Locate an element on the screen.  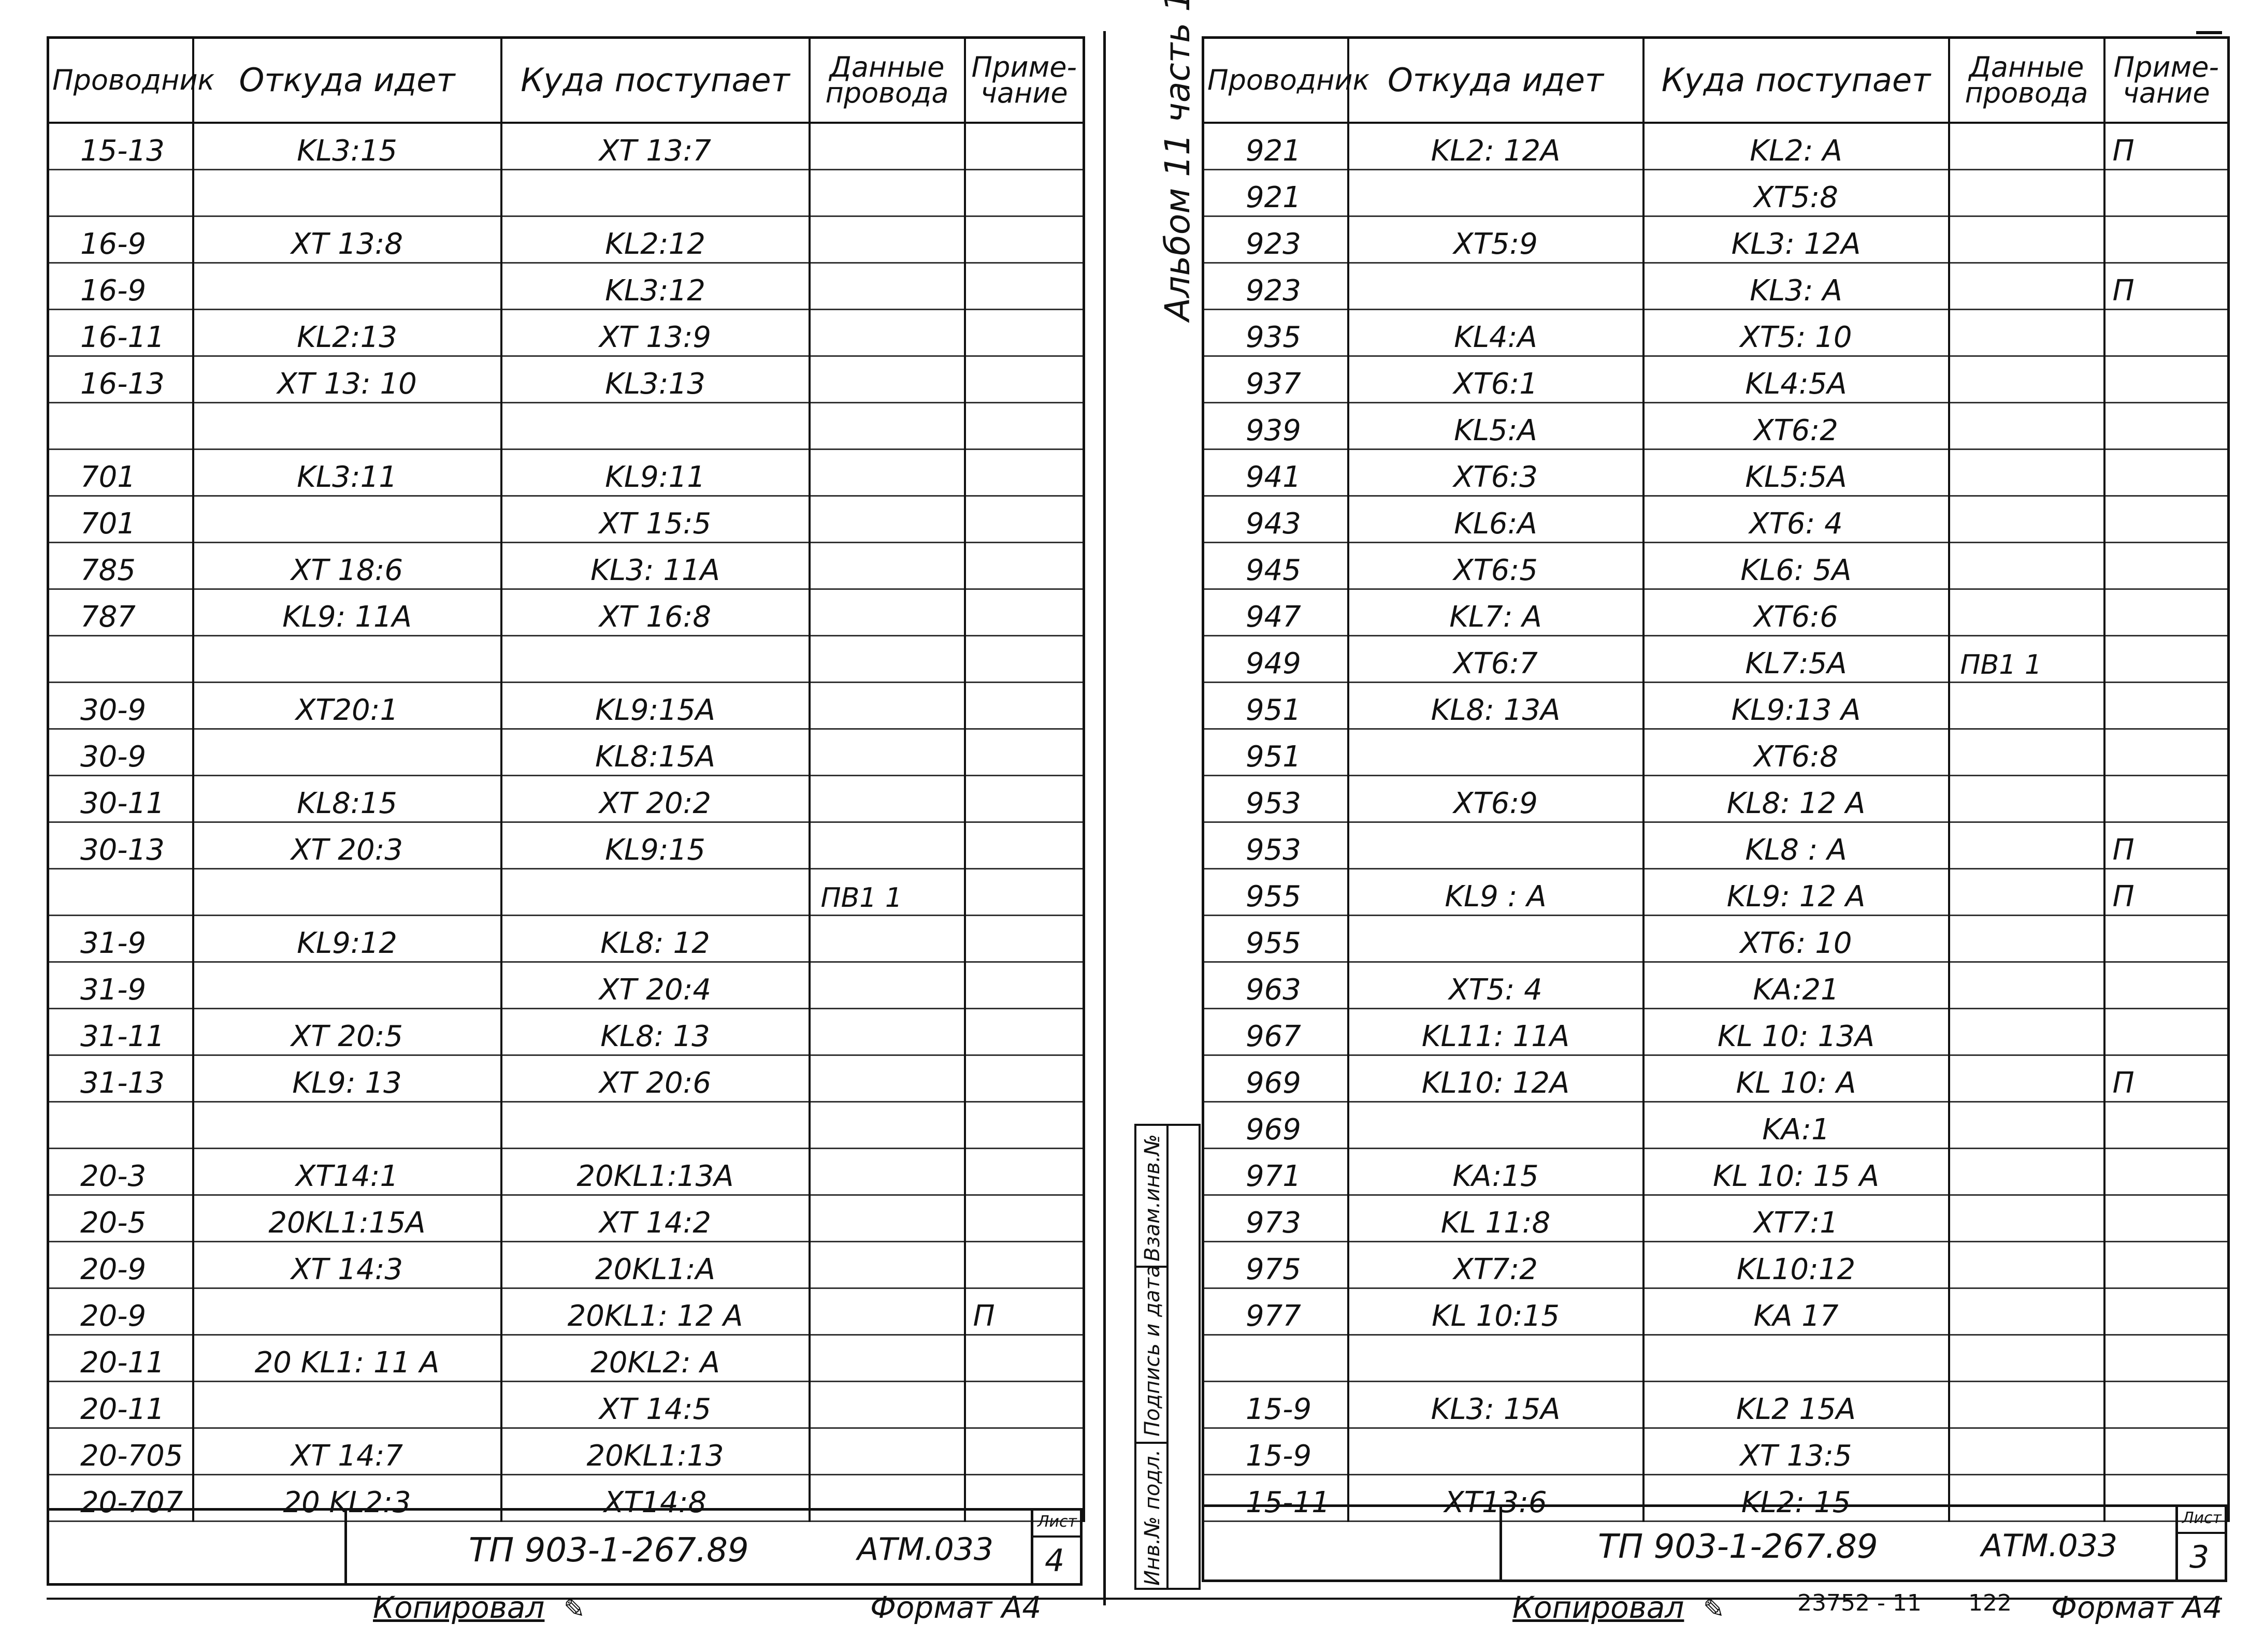
table-row: 921 KL2: 12A KL2: A П is located at coordinates (1716, 146).